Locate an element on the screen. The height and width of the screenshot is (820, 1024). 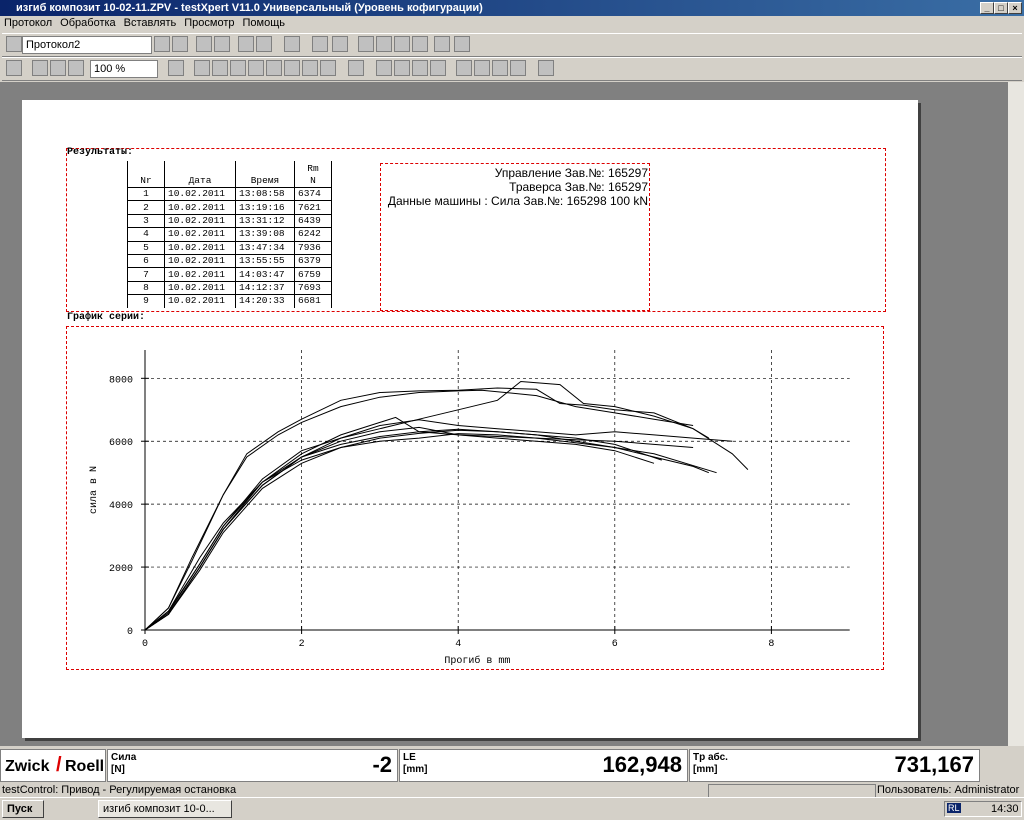
readout-label: Сила [N] is located at coordinates (123, 764).